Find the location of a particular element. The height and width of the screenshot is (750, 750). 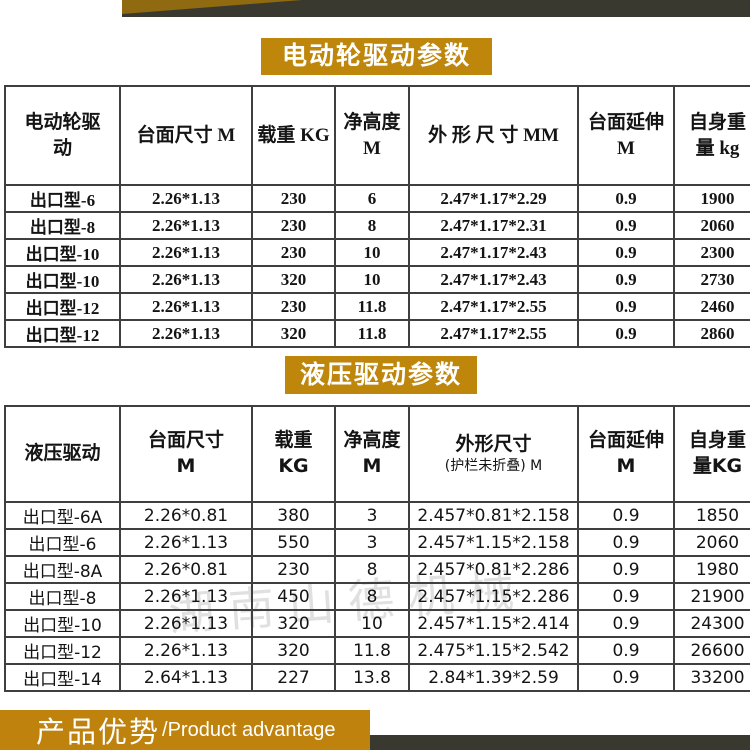

electric-drive-section-title: 电动轮驱动参数 is located at coordinates (376, 56).